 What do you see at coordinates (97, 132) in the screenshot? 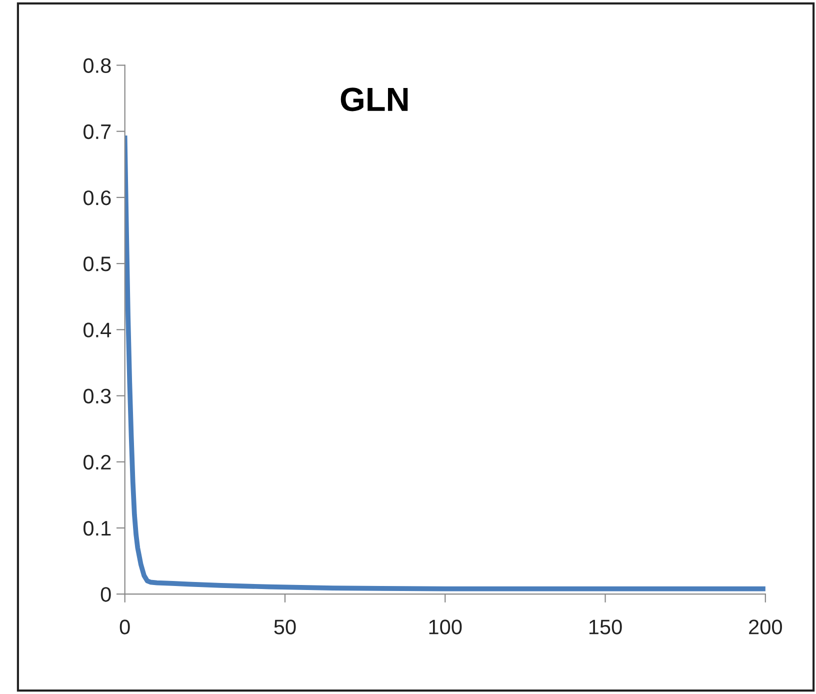
I see `y-tick-label: 0.7` at bounding box center [97, 132].